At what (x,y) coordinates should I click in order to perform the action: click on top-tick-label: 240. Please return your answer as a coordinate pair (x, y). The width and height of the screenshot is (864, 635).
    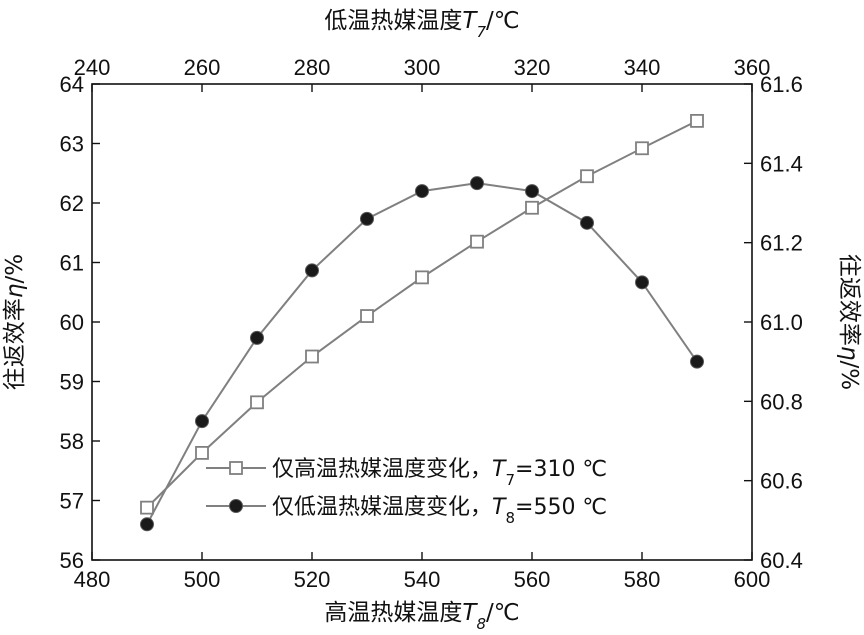
    Looking at the image, I should click on (92, 67).